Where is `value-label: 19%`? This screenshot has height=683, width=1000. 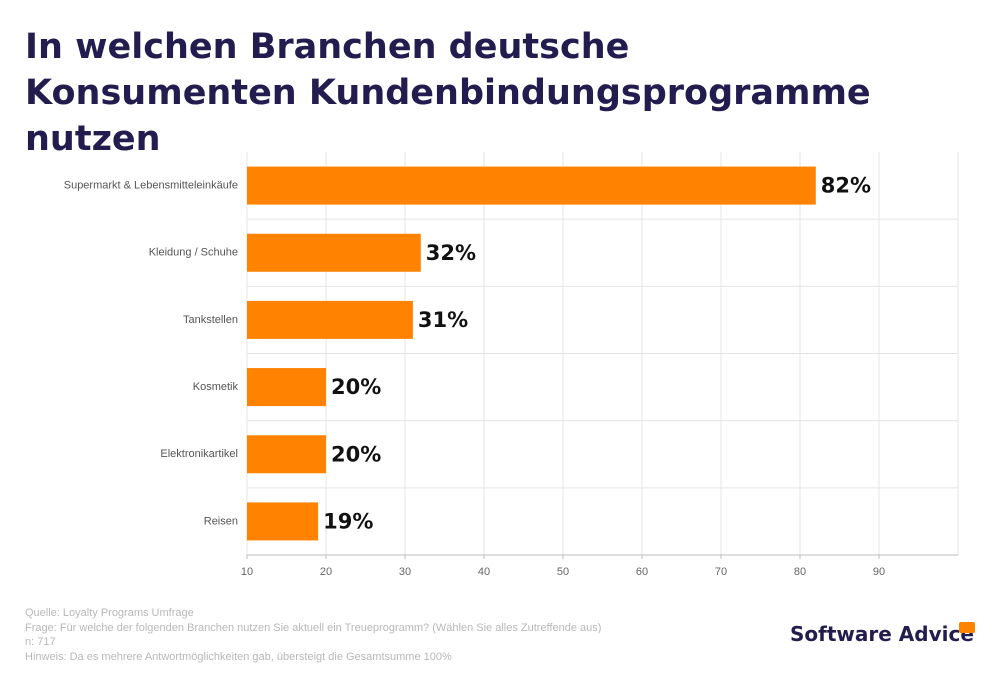
value-label: 19% is located at coordinates (348, 521).